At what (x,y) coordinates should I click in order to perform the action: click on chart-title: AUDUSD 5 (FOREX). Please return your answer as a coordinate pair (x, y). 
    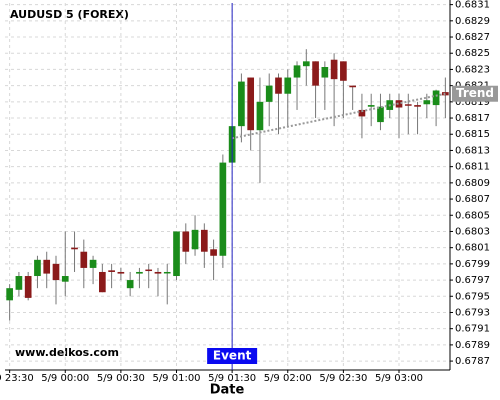
    Looking at the image, I should click on (69, 14).